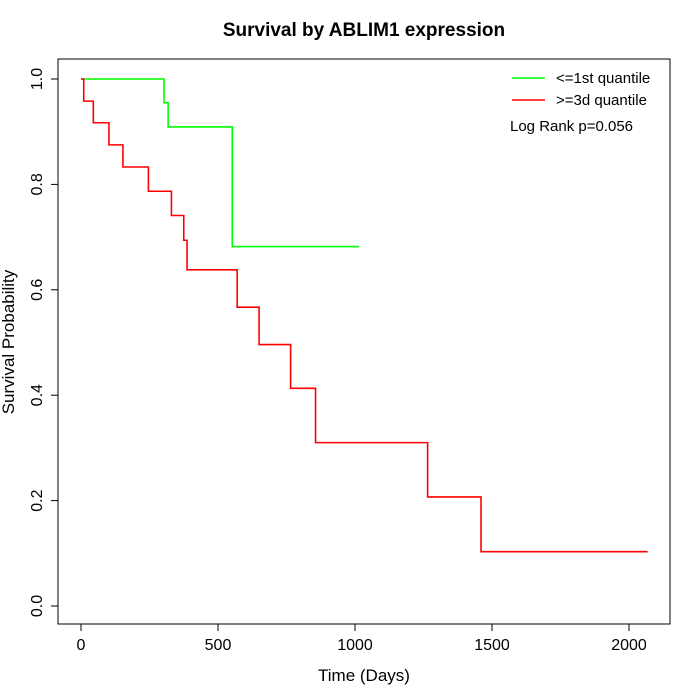 The width and height of the screenshot is (700, 700). What do you see at coordinates (355, 645) in the screenshot?
I see `x-tick-label: 1000` at bounding box center [355, 645].